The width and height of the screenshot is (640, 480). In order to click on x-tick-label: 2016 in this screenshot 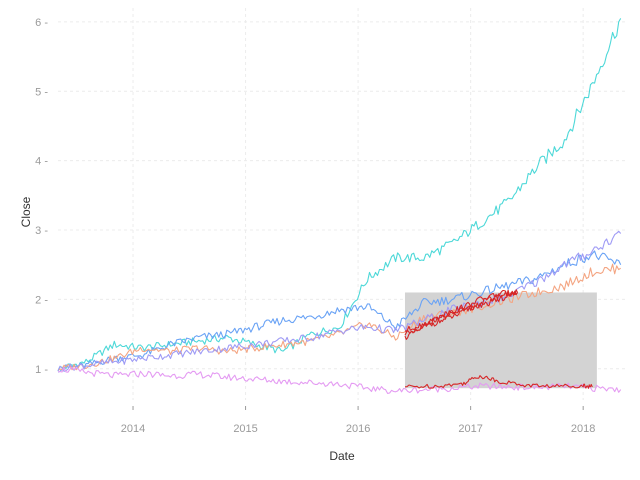, I will do `click(358, 429)`.